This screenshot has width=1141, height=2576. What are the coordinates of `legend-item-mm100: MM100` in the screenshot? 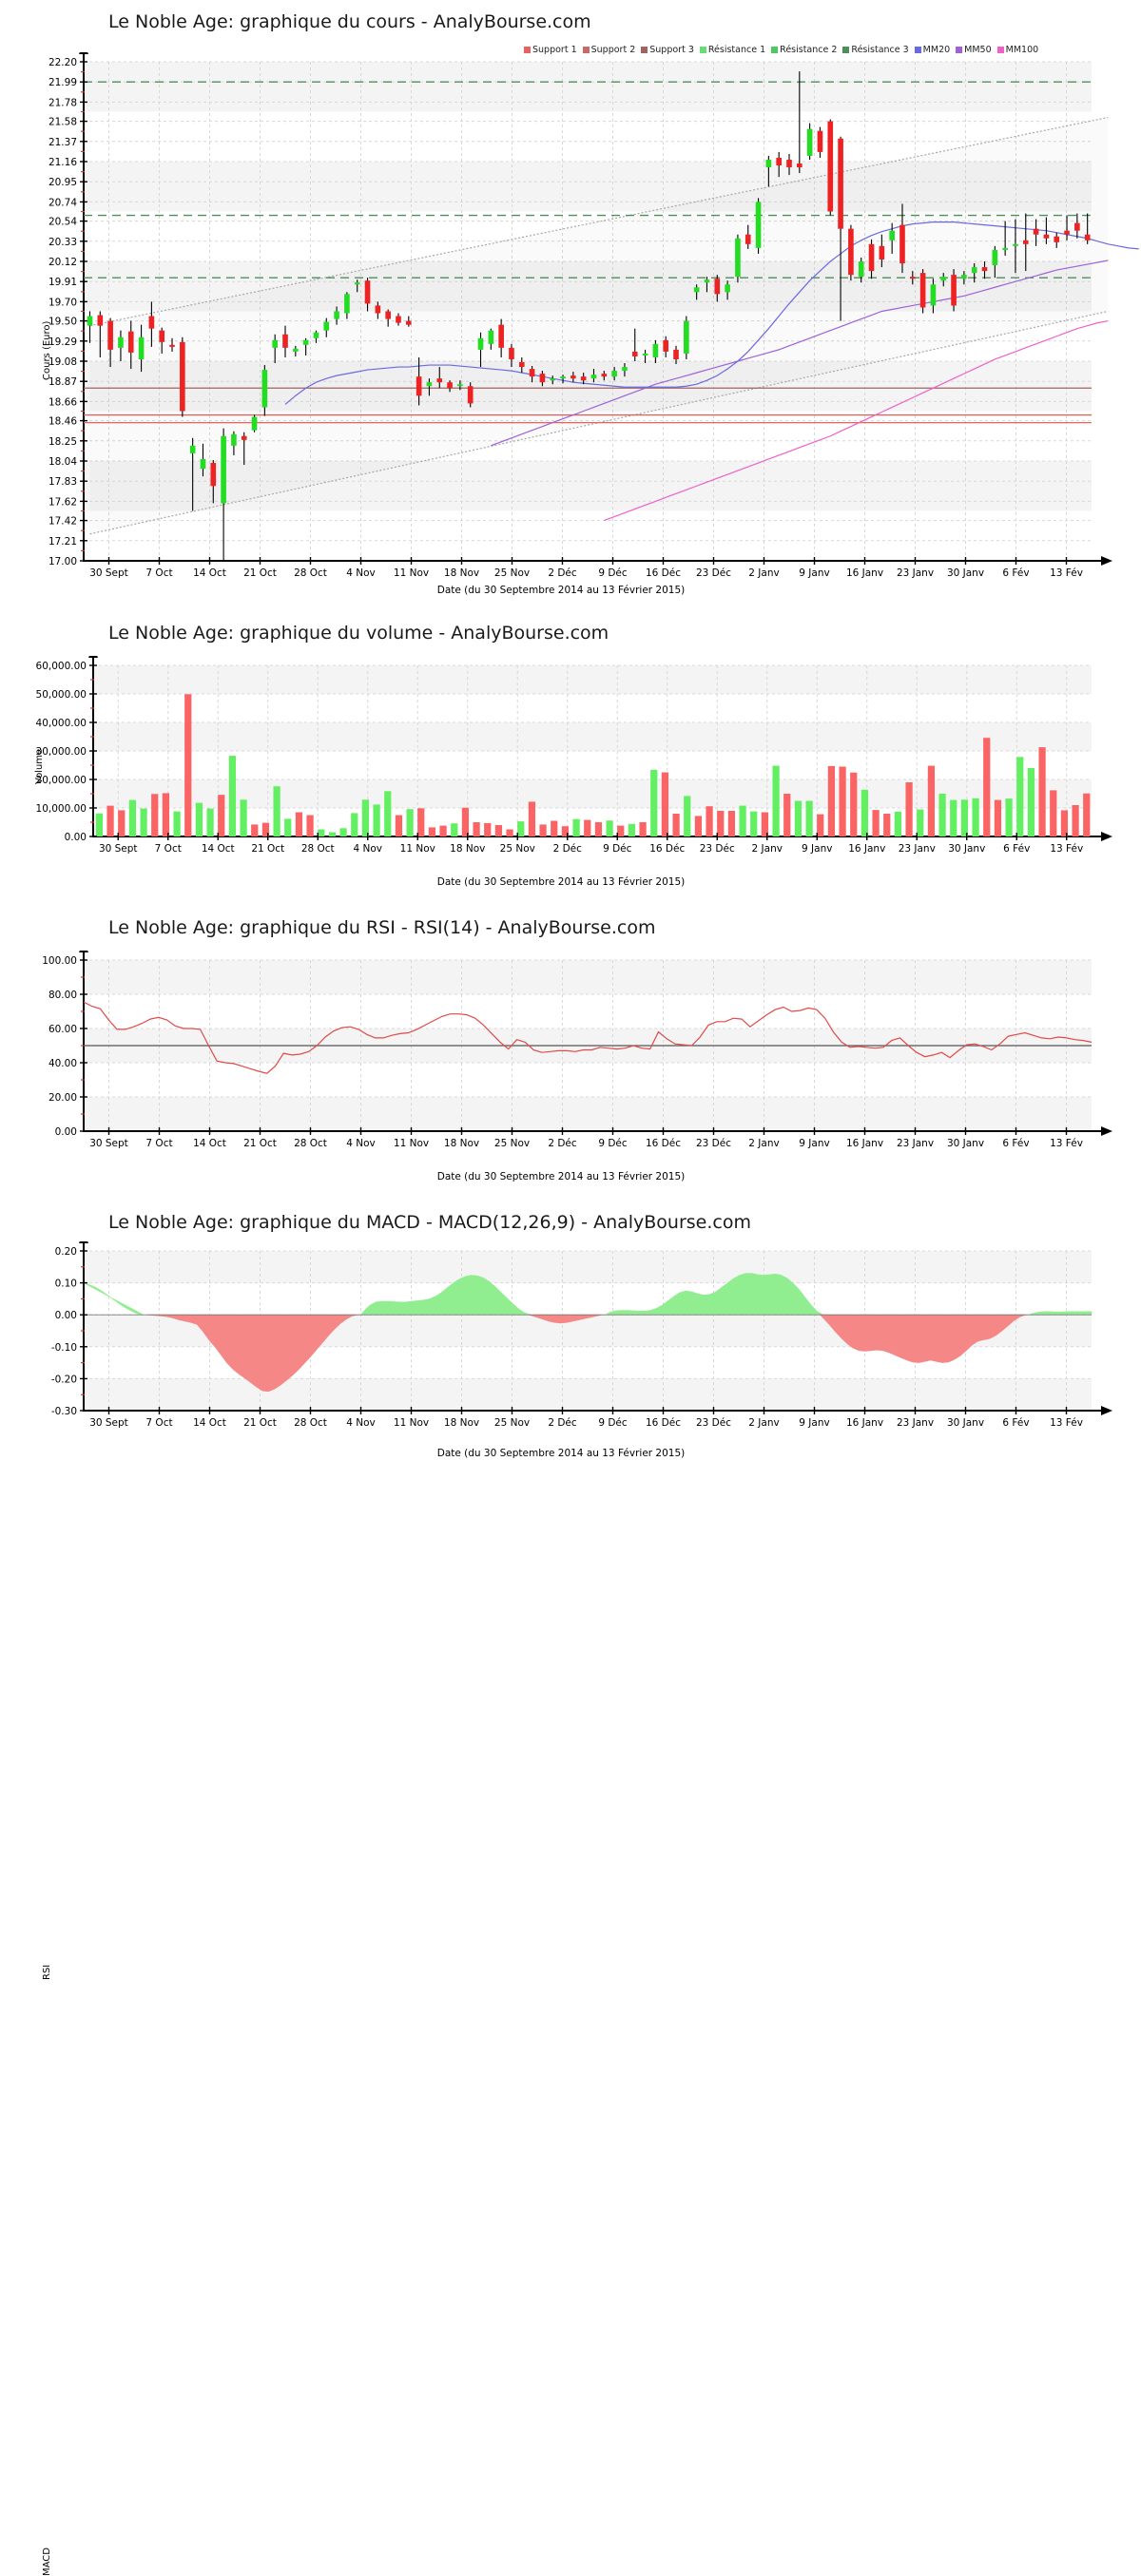 It's located at (1017, 50).